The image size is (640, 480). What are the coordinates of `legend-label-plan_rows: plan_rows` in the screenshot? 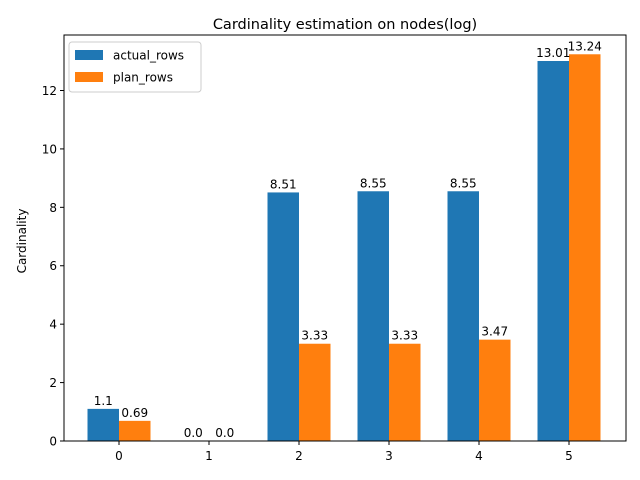 It's located at (143, 78).